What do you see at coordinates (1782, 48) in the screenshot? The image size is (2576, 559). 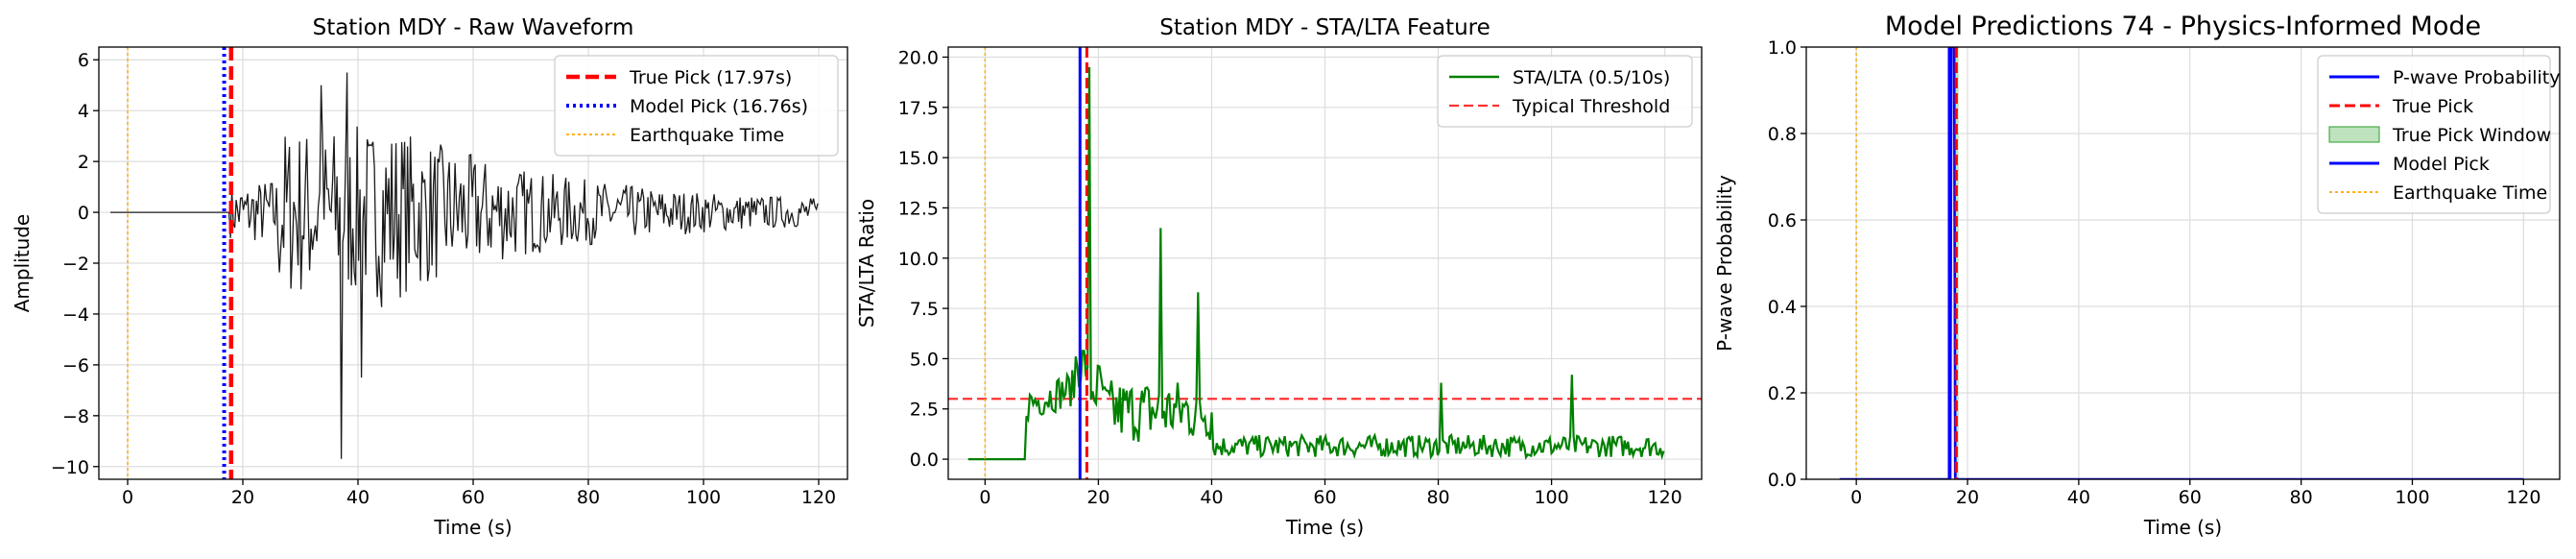 I see `y-tick-label: 1.0` at bounding box center [1782, 48].